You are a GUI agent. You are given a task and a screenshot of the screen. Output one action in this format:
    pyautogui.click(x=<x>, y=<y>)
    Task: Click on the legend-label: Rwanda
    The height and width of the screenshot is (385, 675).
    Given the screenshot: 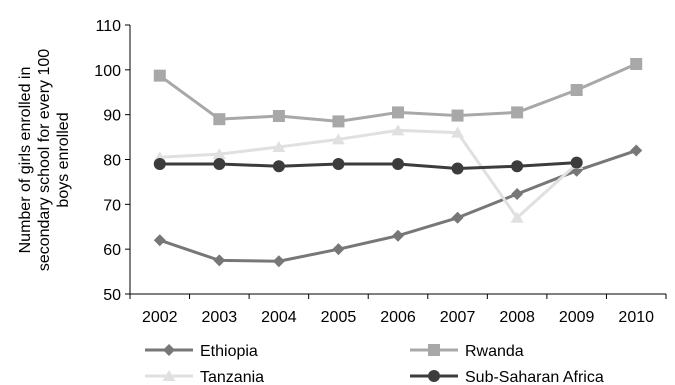 What is the action you would take?
    pyautogui.click(x=494, y=351)
    